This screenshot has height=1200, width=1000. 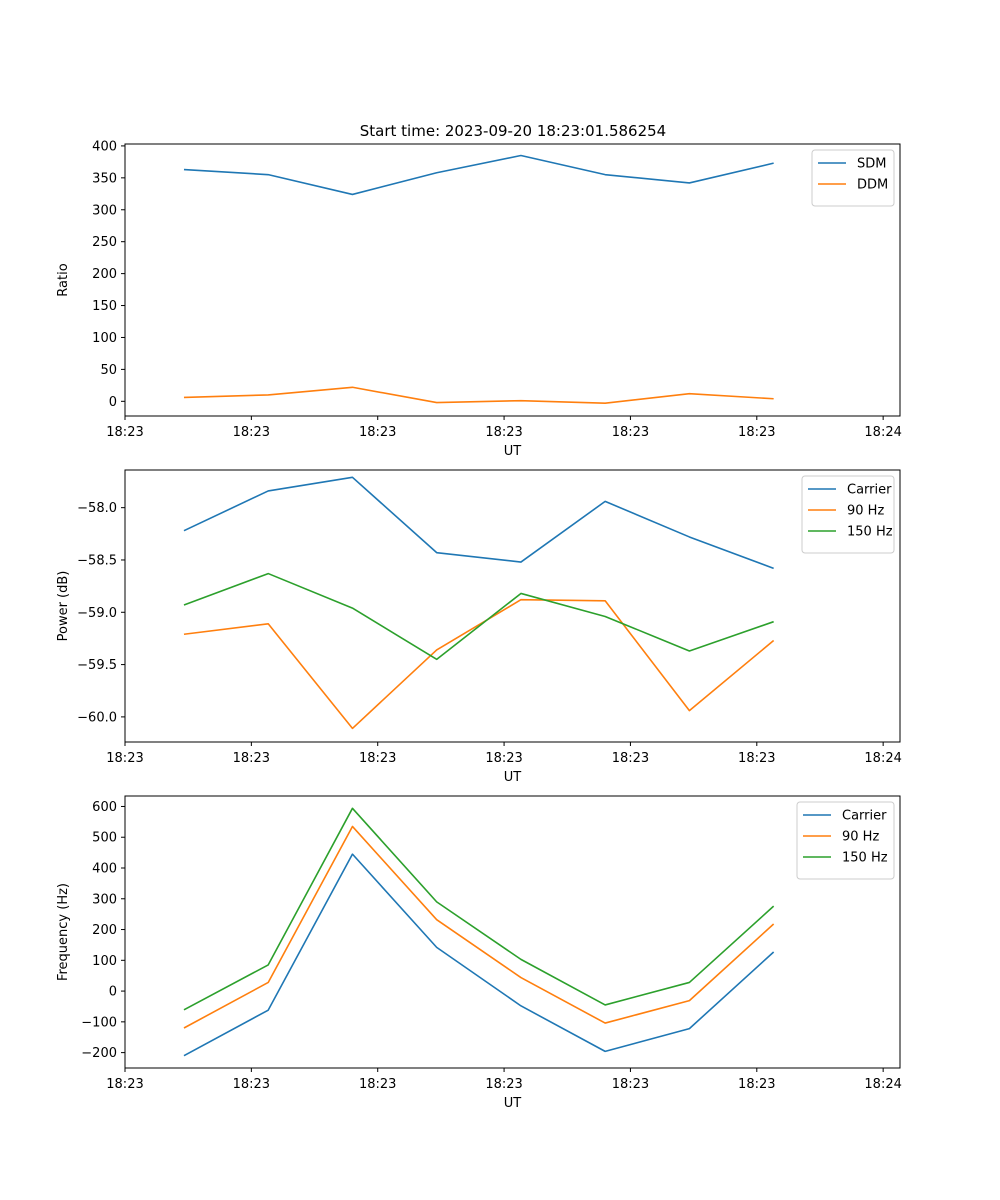 I want to click on y-tick-label: −58.5, so click(x=97, y=560).